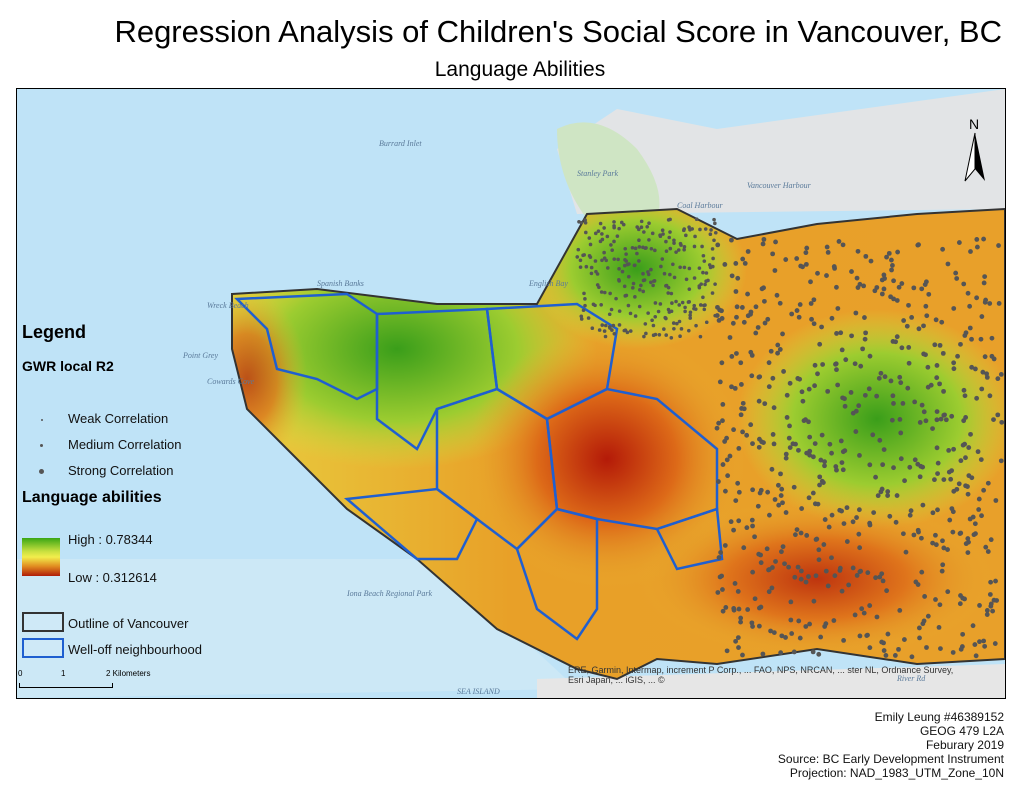 The height and width of the screenshot is (791, 1024). I want to click on credit-date: Feburary 2019, so click(964, 745).